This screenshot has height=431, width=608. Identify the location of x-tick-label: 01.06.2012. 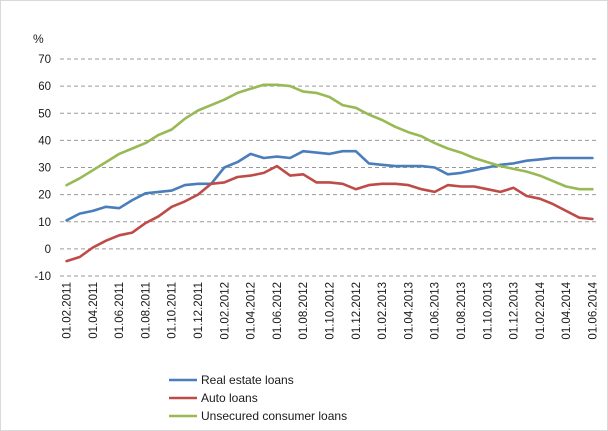
(278, 311).